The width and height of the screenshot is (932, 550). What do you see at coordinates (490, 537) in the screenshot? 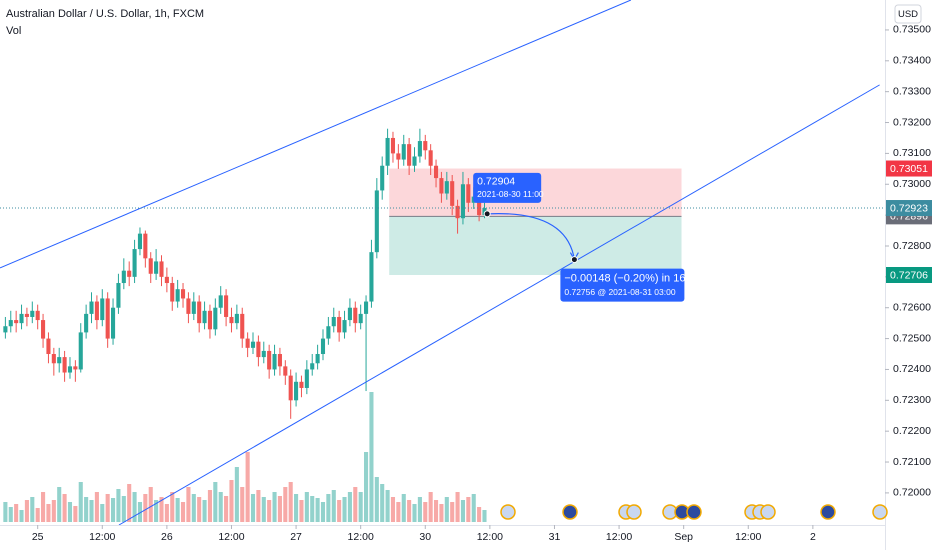
I see `x-tick-label: 12:00` at bounding box center [490, 537].